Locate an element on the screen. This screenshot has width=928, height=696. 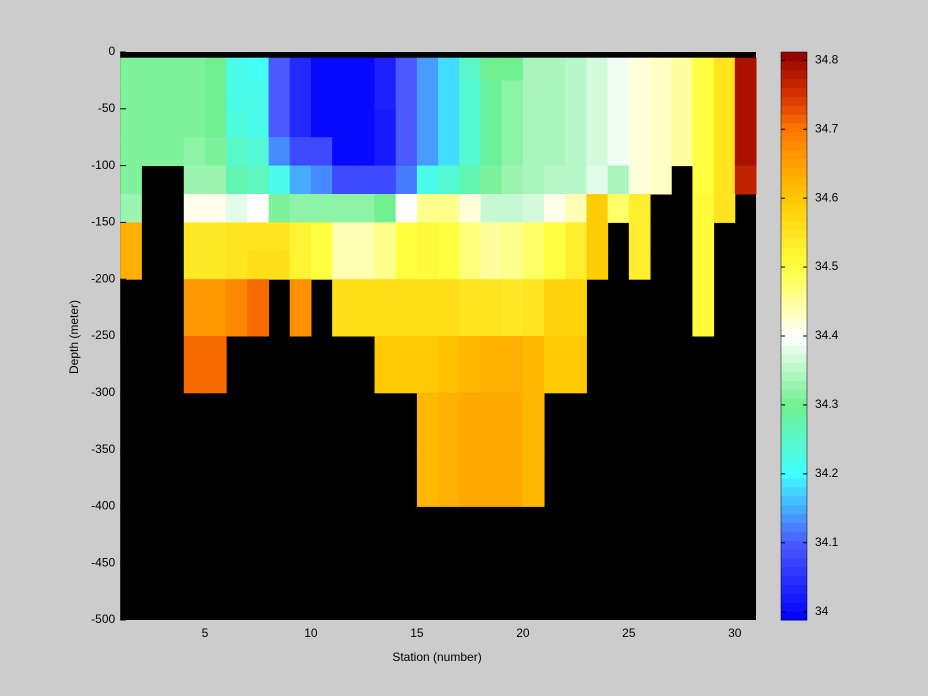
y-tick-label: -200 is located at coordinates (103, 278).